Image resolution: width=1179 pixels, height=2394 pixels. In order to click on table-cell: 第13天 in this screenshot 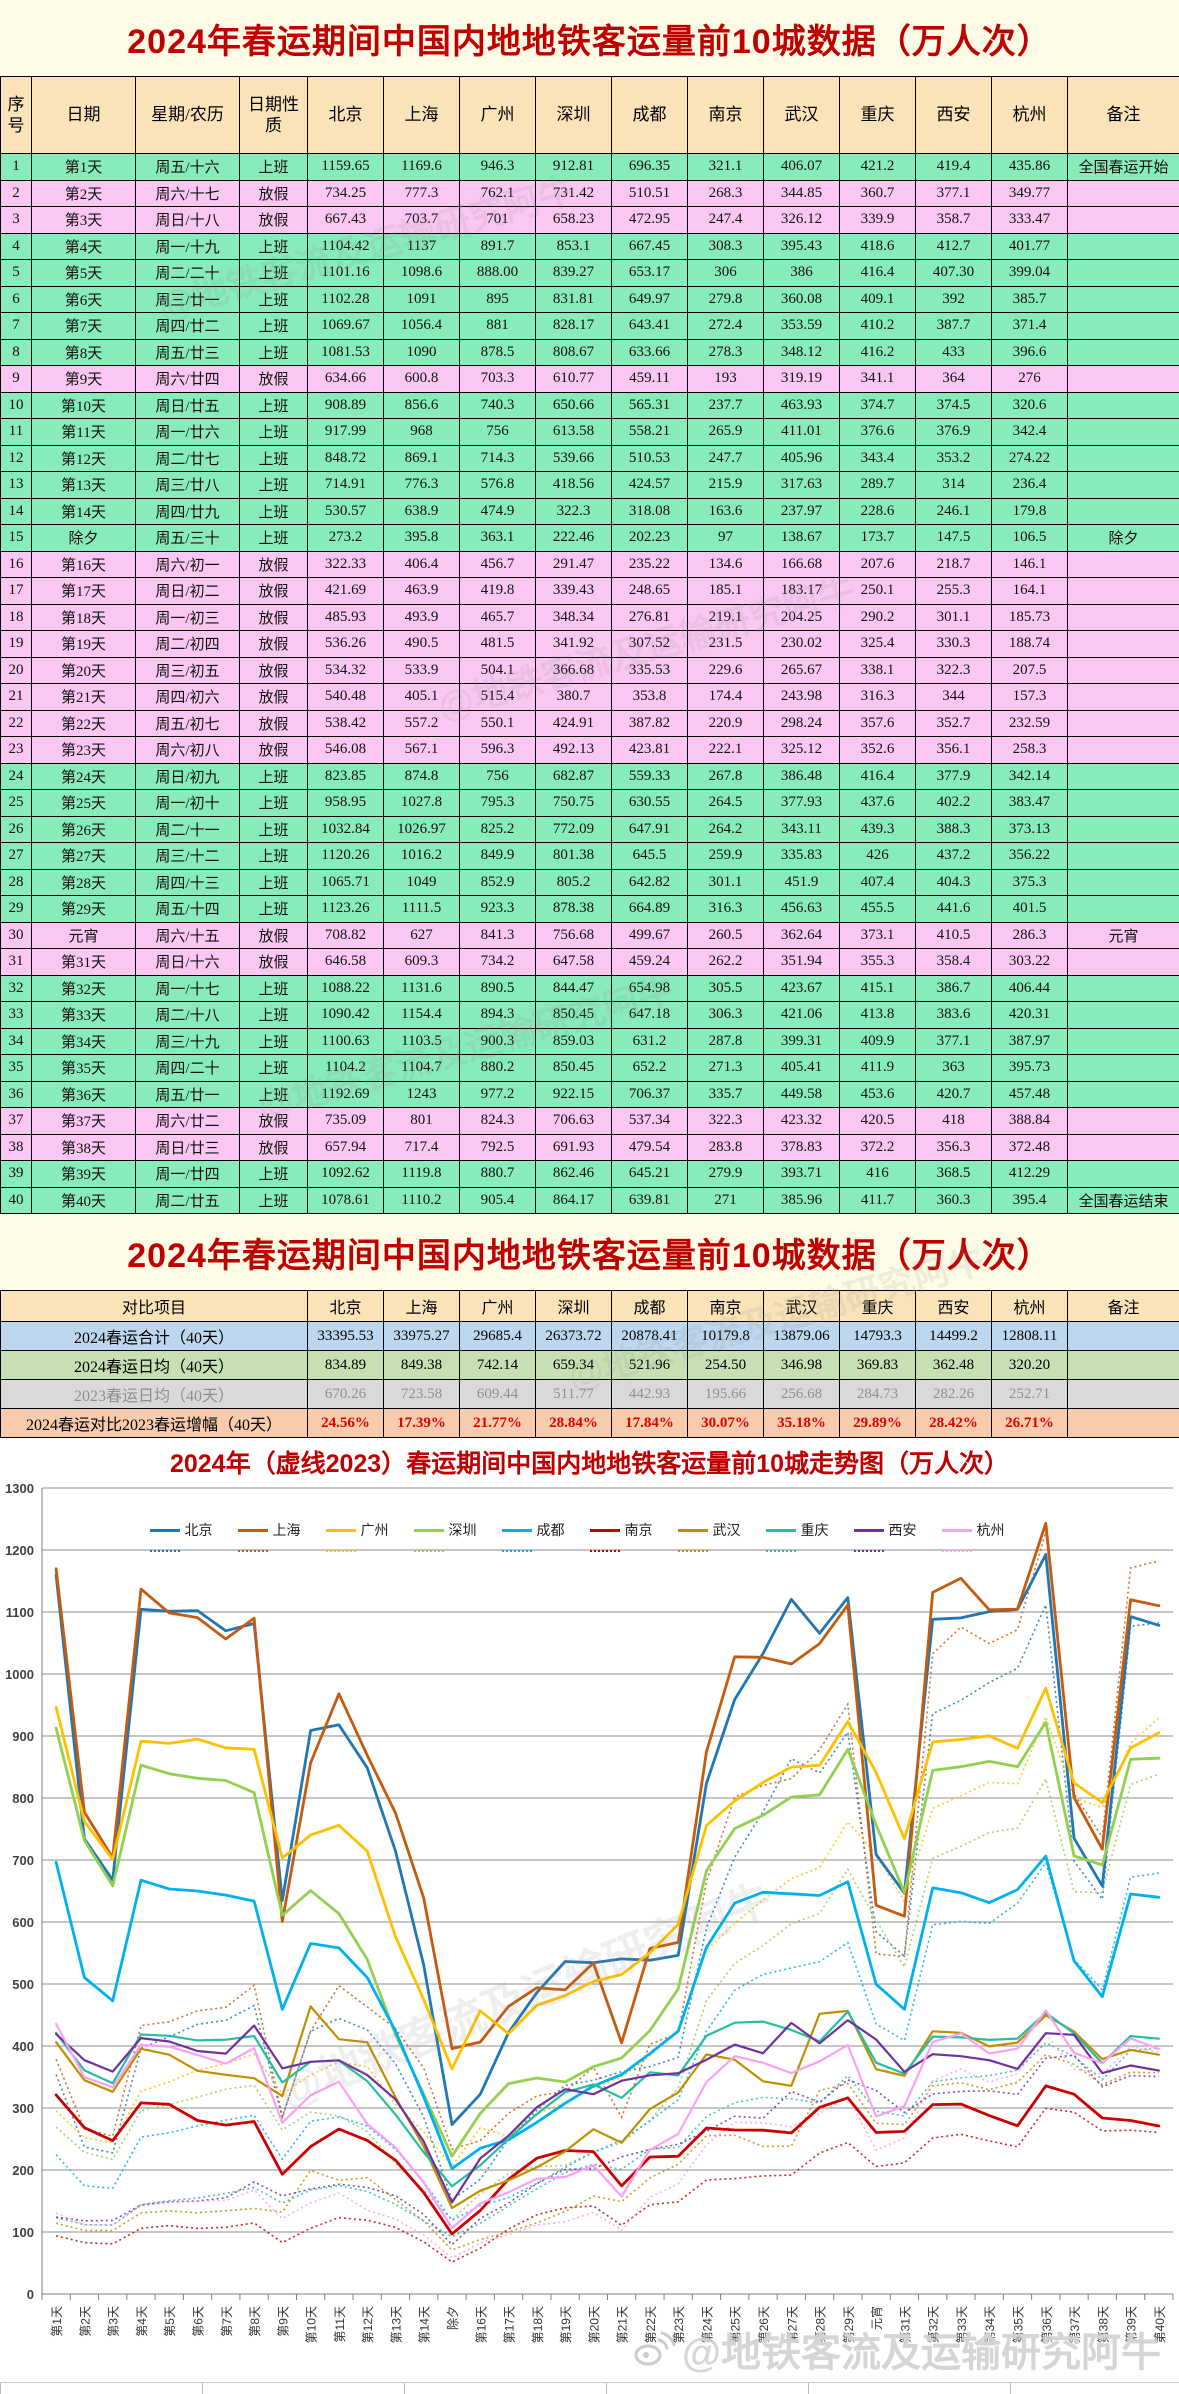, I will do `click(83, 485)`.